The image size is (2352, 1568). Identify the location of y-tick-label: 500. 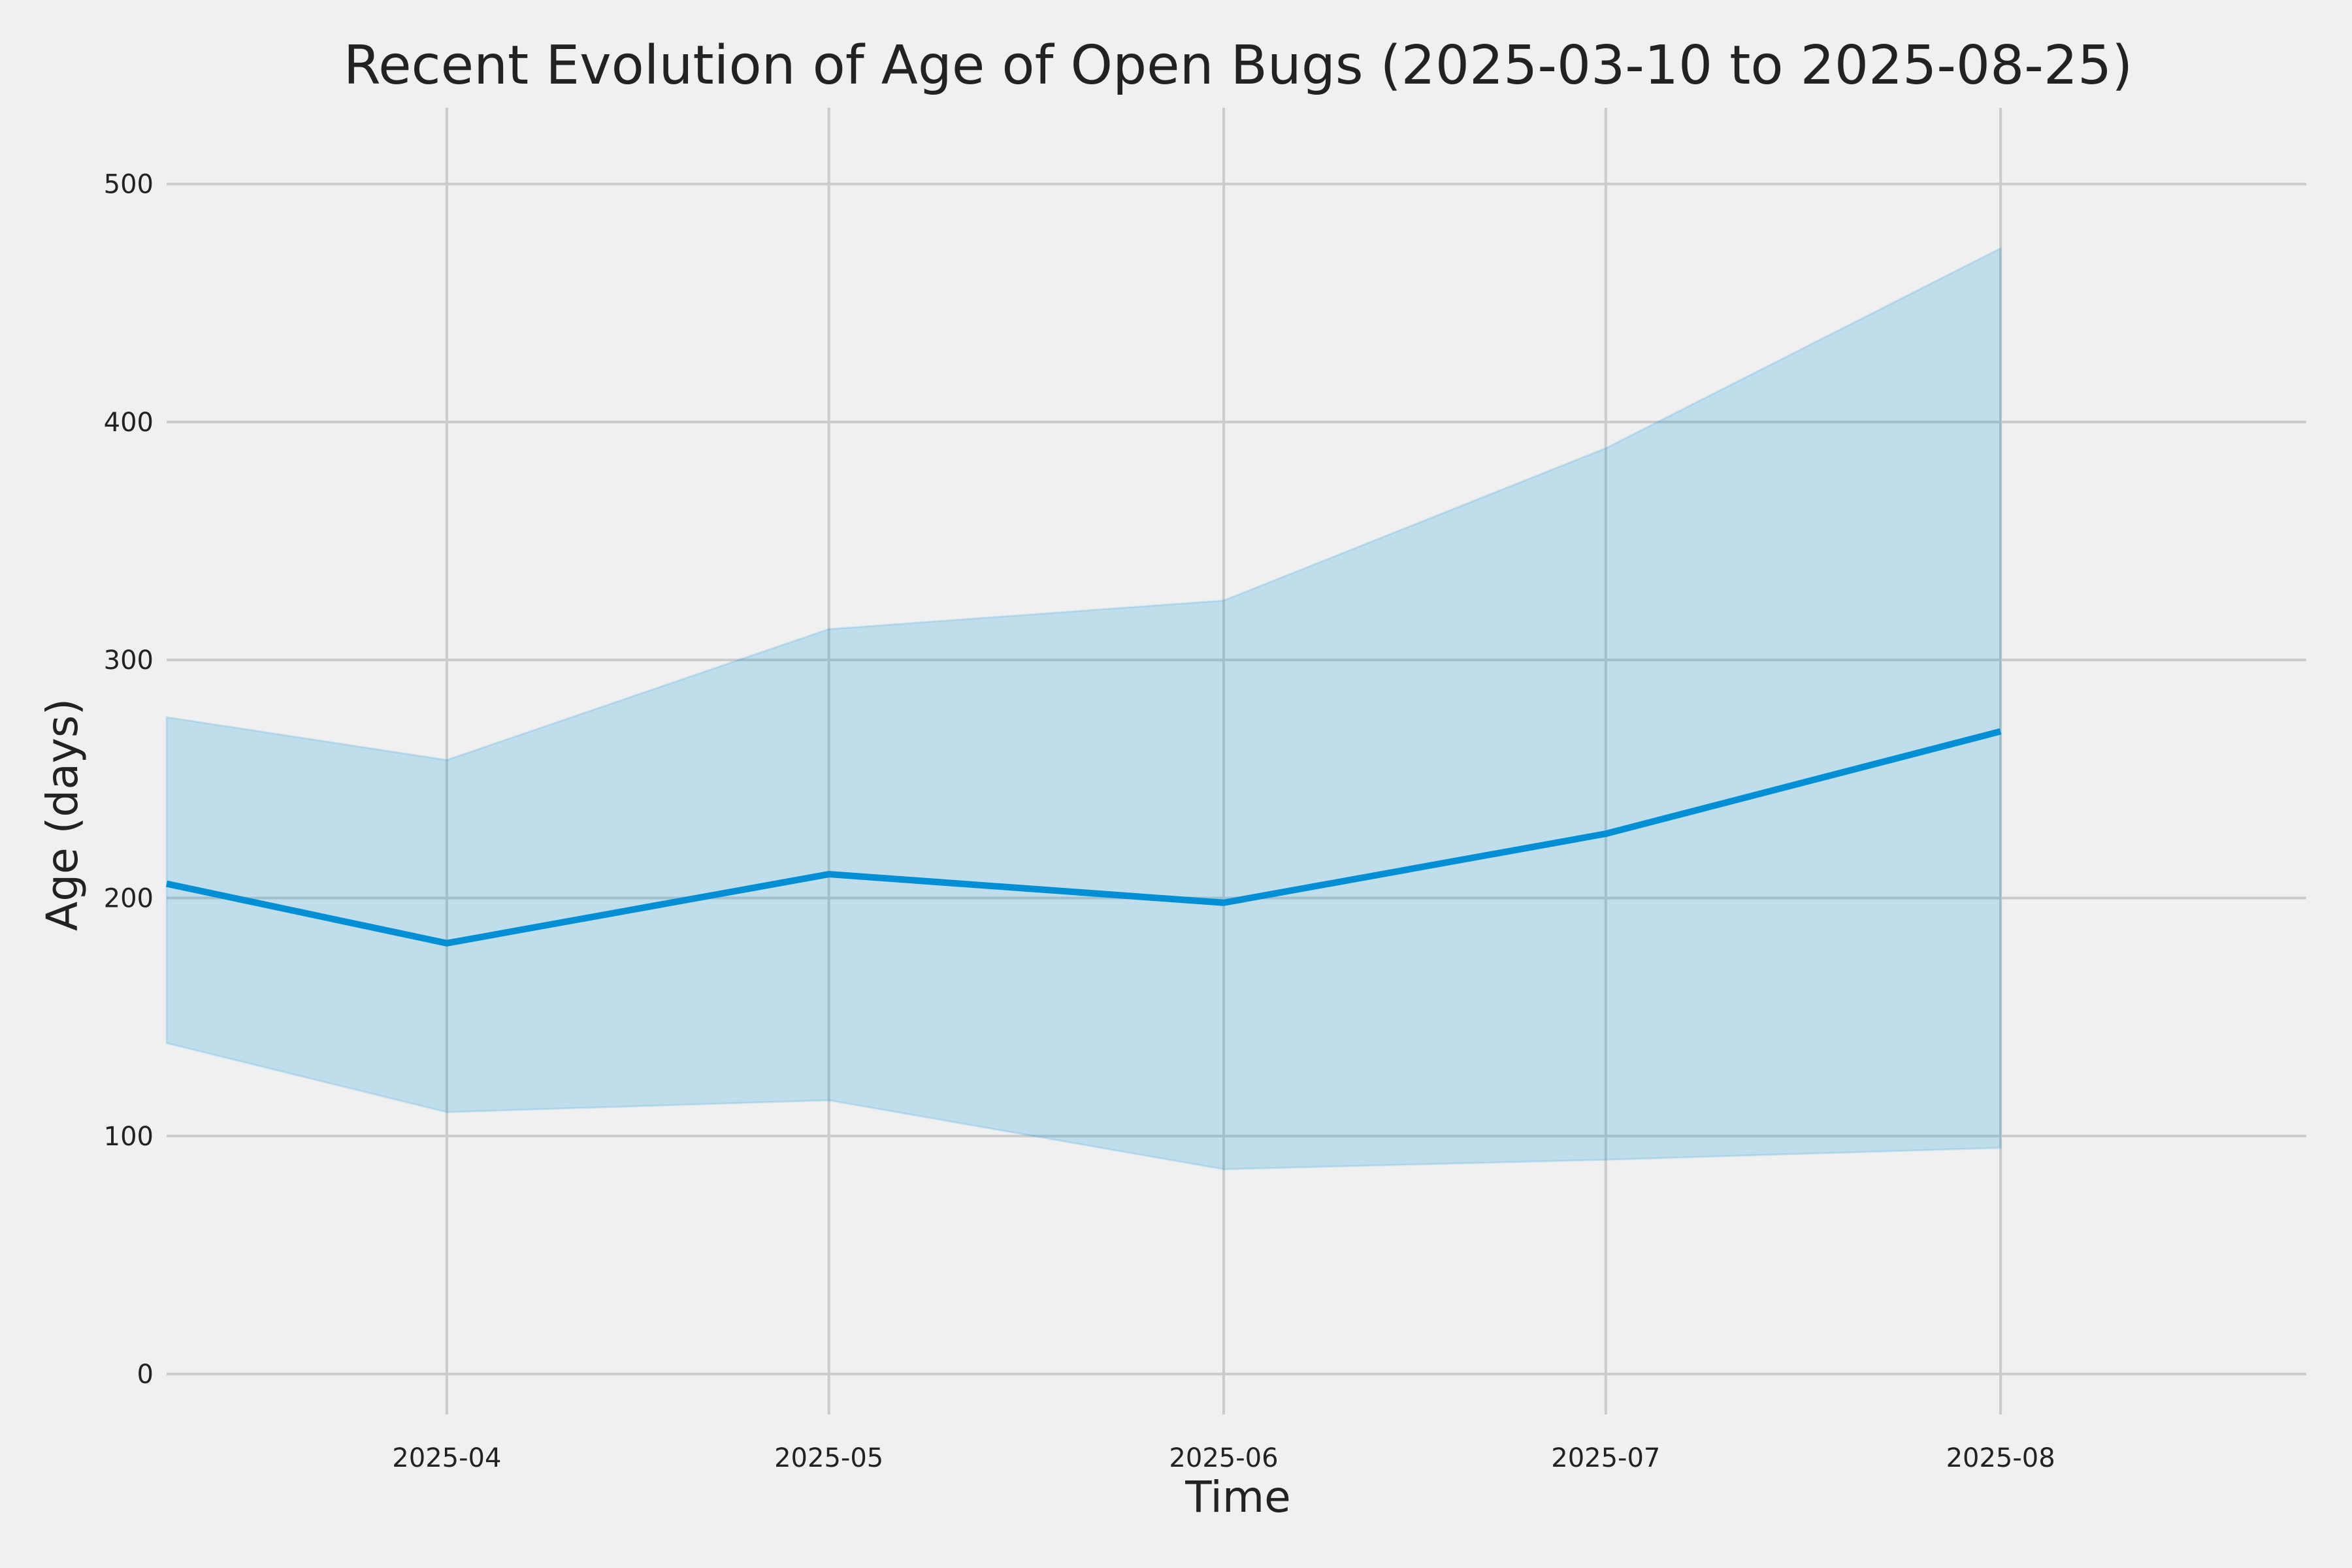
(129, 185).